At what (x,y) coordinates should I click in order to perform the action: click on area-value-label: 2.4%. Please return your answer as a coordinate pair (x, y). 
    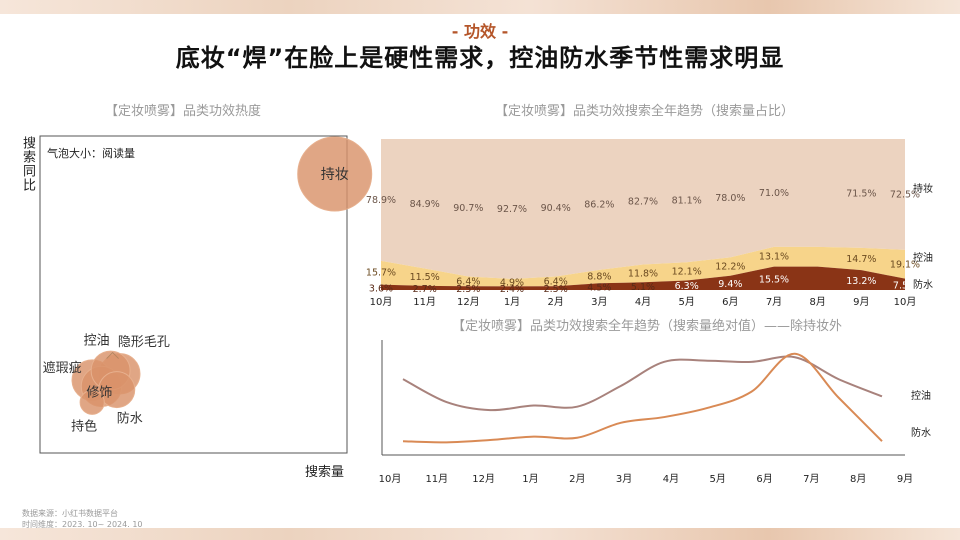
    Looking at the image, I should click on (512, 289).